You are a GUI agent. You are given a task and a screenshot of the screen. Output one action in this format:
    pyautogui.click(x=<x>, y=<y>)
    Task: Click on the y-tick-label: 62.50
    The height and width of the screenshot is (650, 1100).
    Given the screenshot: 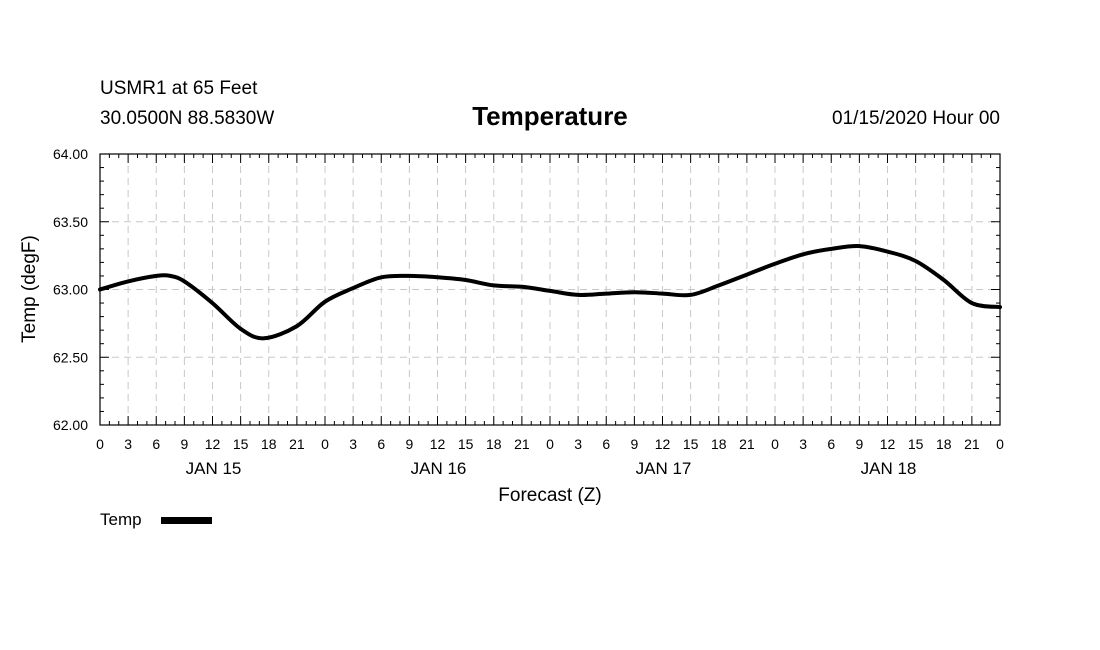 What is the action you would take?
    pyautogui.click(x=70, y=357)
    